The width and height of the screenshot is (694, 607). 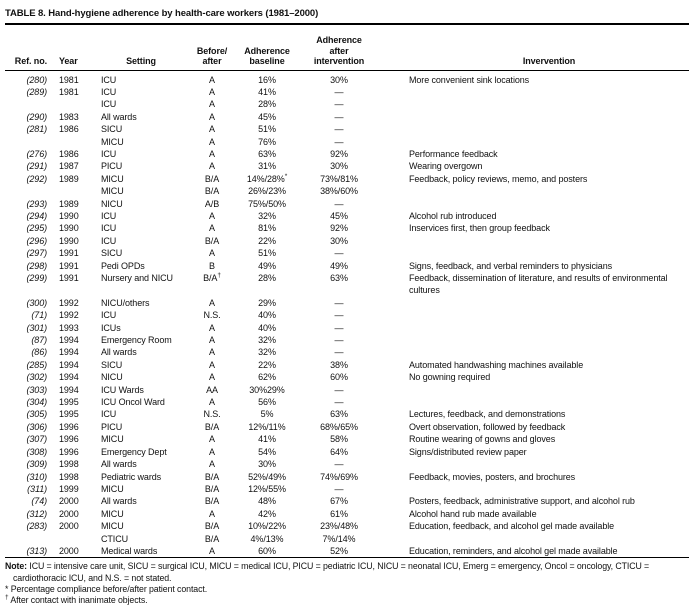 What do you see at coordinates (119, 352) in the screenshot?
I see `cell-setting: All wards` at bounding box center [119, 352].